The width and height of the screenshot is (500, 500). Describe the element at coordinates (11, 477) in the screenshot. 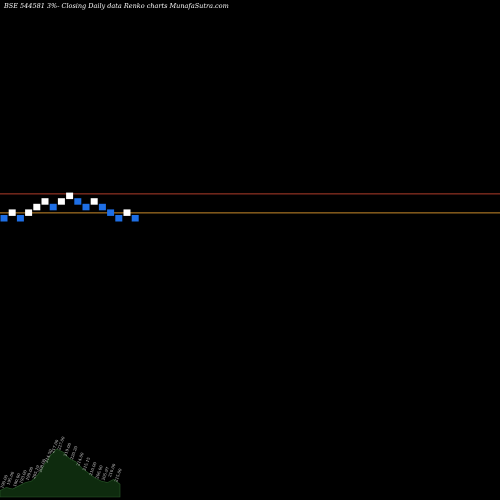

I see `volume-price-label: 195.00` at that location.